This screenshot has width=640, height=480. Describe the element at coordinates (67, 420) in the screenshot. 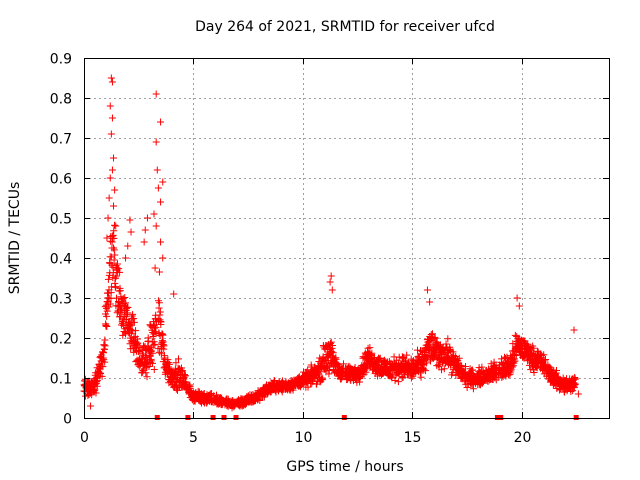

I see `y-tick-label: 0` at that location.